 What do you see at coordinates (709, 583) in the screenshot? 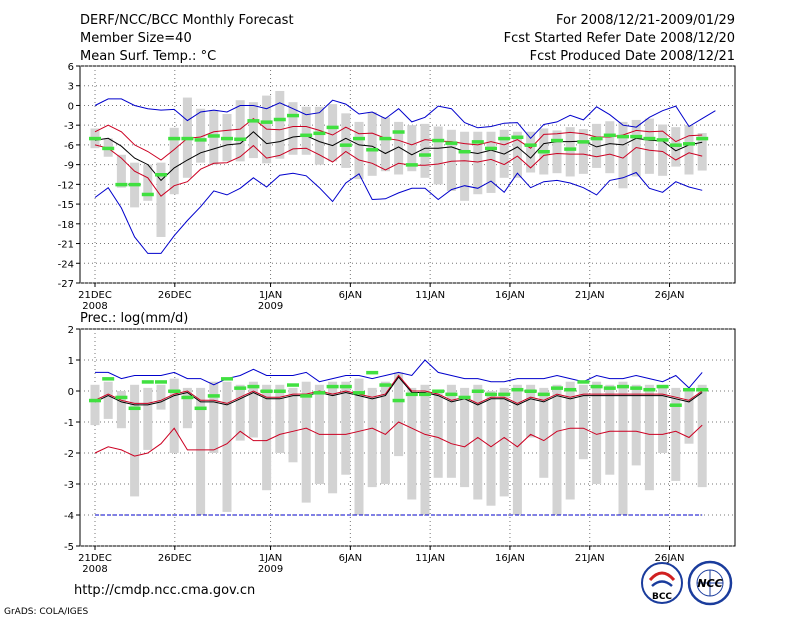
I see `ncc-logo-text: NCC` at bounding box center [709, 583].